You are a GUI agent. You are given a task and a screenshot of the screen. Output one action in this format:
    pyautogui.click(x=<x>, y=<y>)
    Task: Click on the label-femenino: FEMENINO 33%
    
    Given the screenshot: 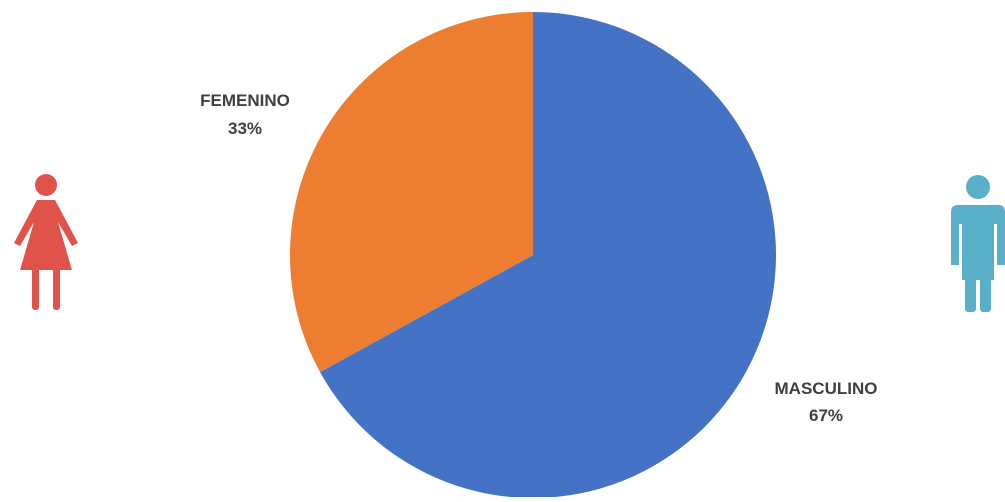 What is the action you would take?
    pyautogui.click(x=245, y=114)
    